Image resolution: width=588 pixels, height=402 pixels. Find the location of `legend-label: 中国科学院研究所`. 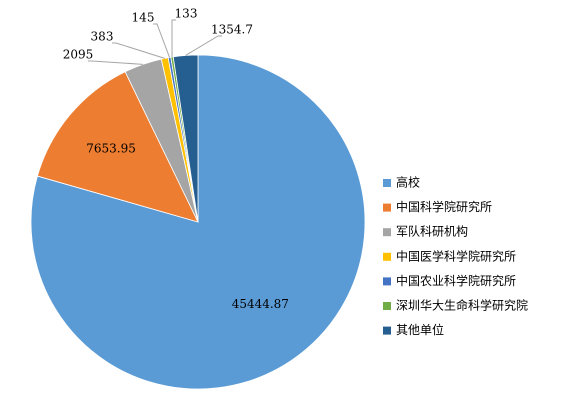

legend-label: 中国科学院研究所 is located at coordinates (444, 206).